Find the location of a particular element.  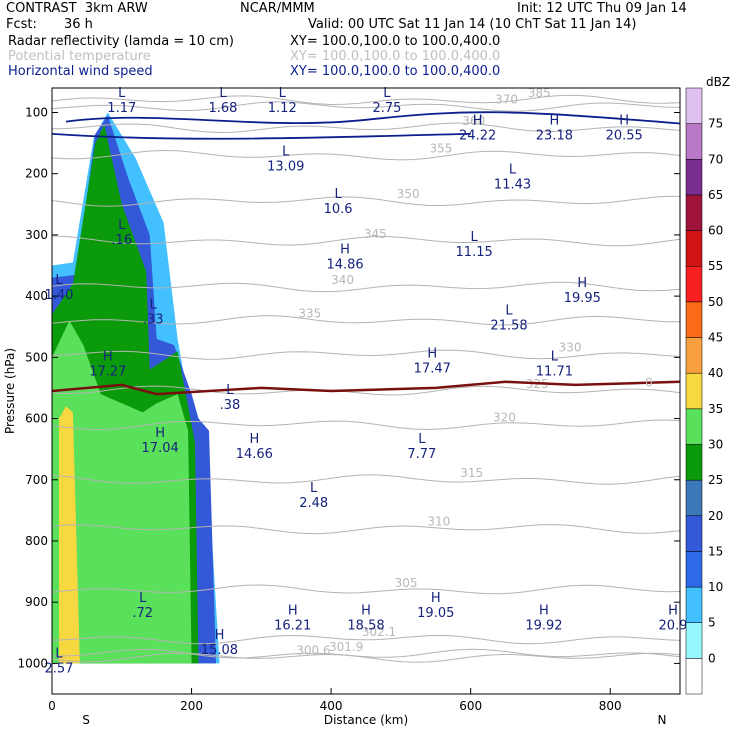

colorbar-tick-label: 70 is located at coordinates (715, 159).